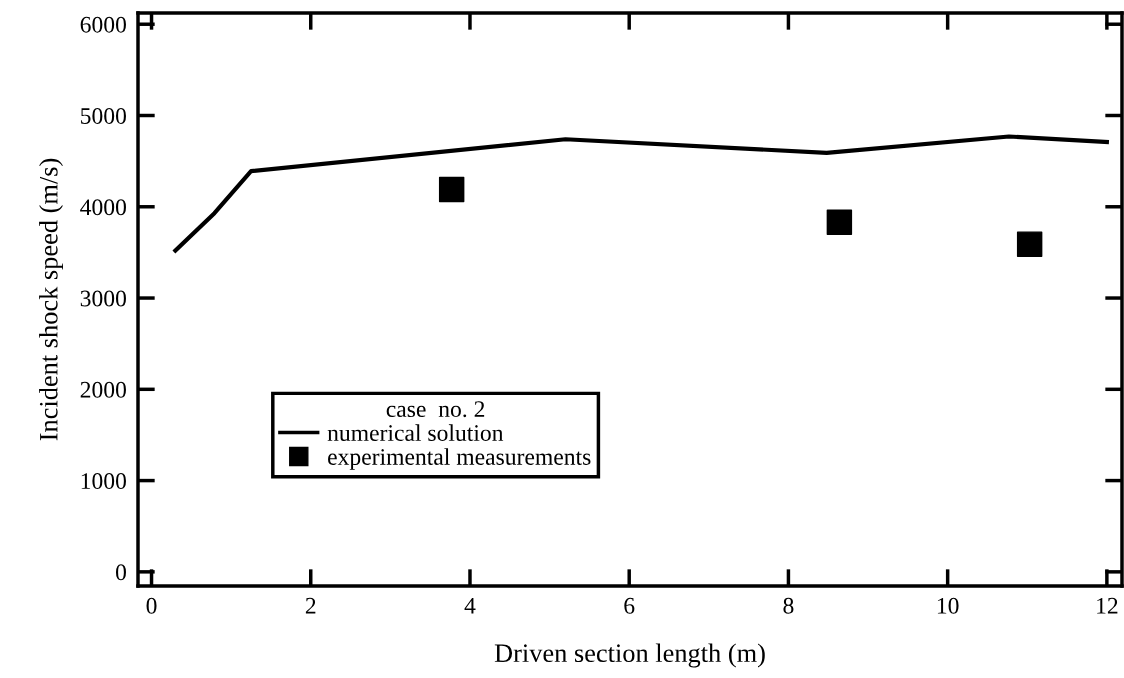 The image size is (1124, 678). I want to click on y-tick-label: 3000, so click(103, 298).